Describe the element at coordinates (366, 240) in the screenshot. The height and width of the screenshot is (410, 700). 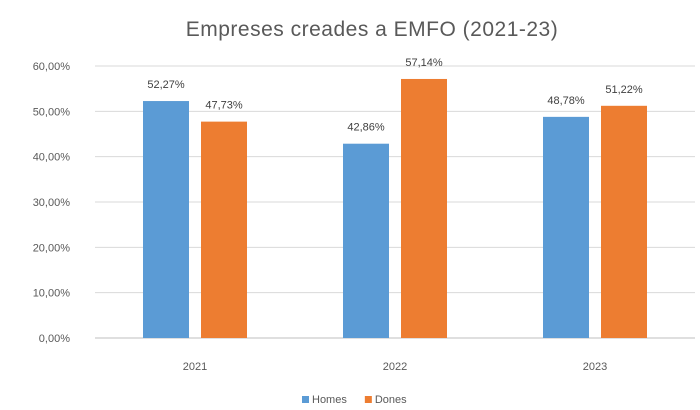
I see `bar-homes-2022` at that location.